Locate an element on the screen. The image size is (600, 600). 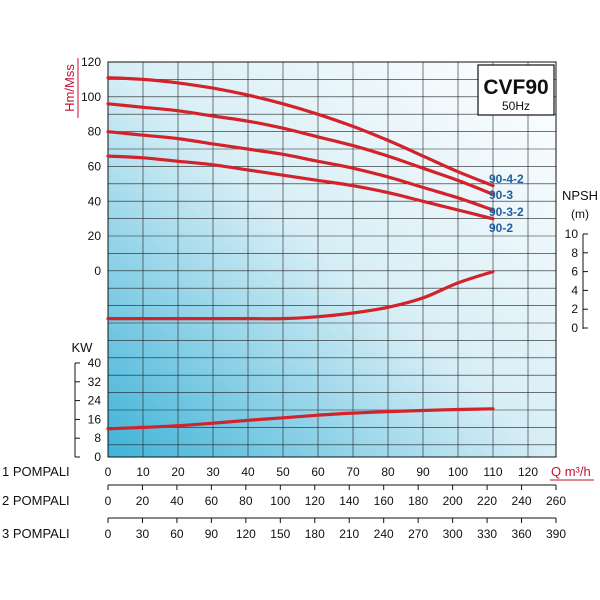
npsh-axis-label: NPSH is located at coordinates (580, 195).